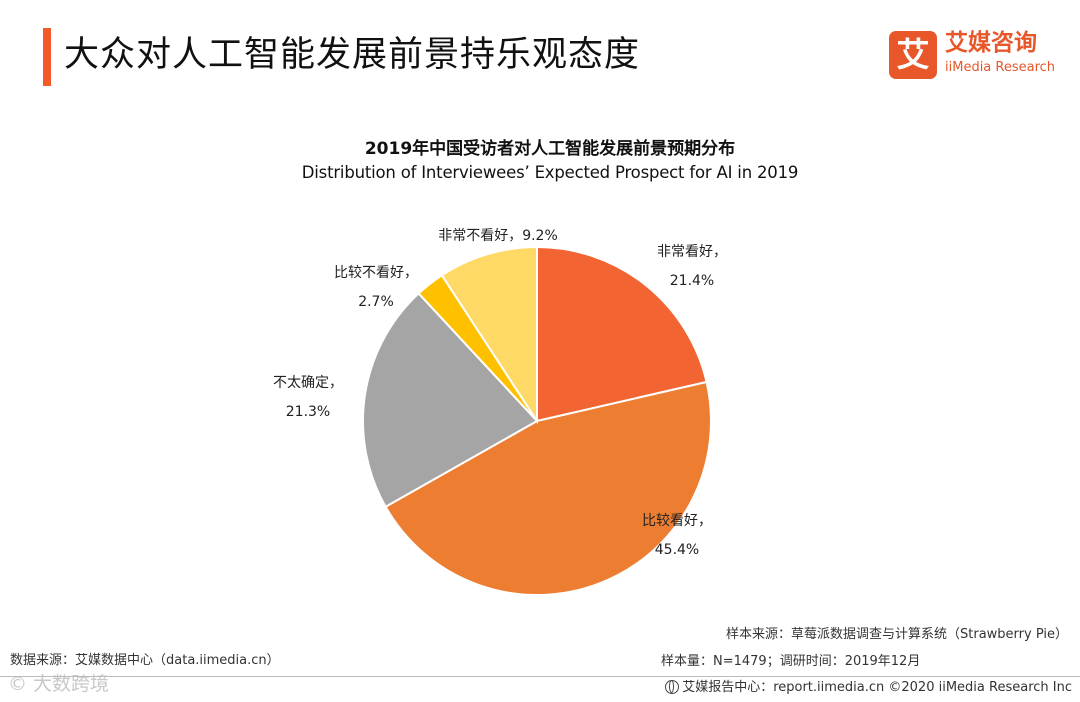 This screenshot has width=1080, height=702. Describe the element at coordinates (47, 57) in the screenshot. I see `title-accent-bar` at that location.